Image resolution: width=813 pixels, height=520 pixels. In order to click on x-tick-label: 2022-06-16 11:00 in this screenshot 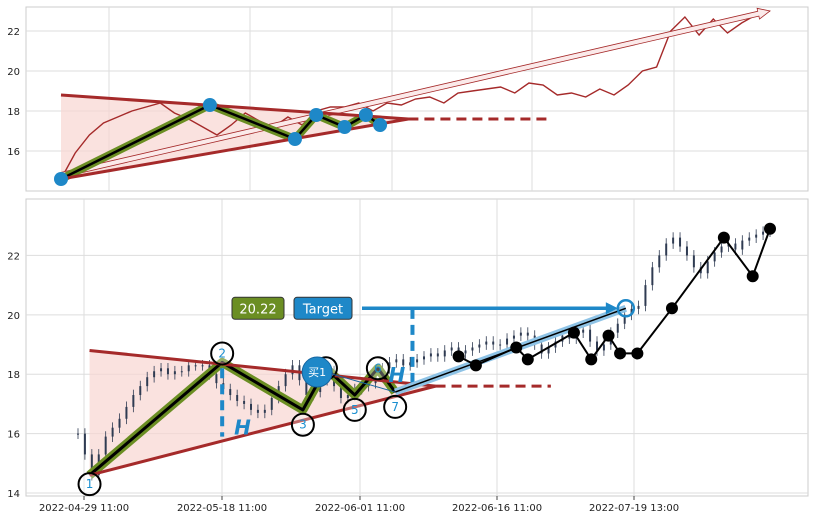, I will do `click(497, 508)`.